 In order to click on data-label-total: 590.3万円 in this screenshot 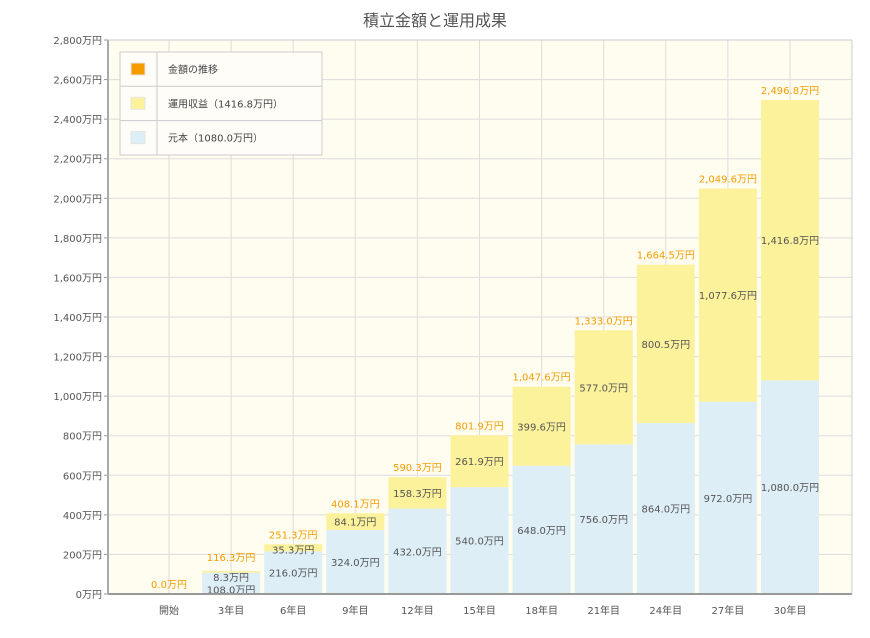, I will do `click(417, 468)`.